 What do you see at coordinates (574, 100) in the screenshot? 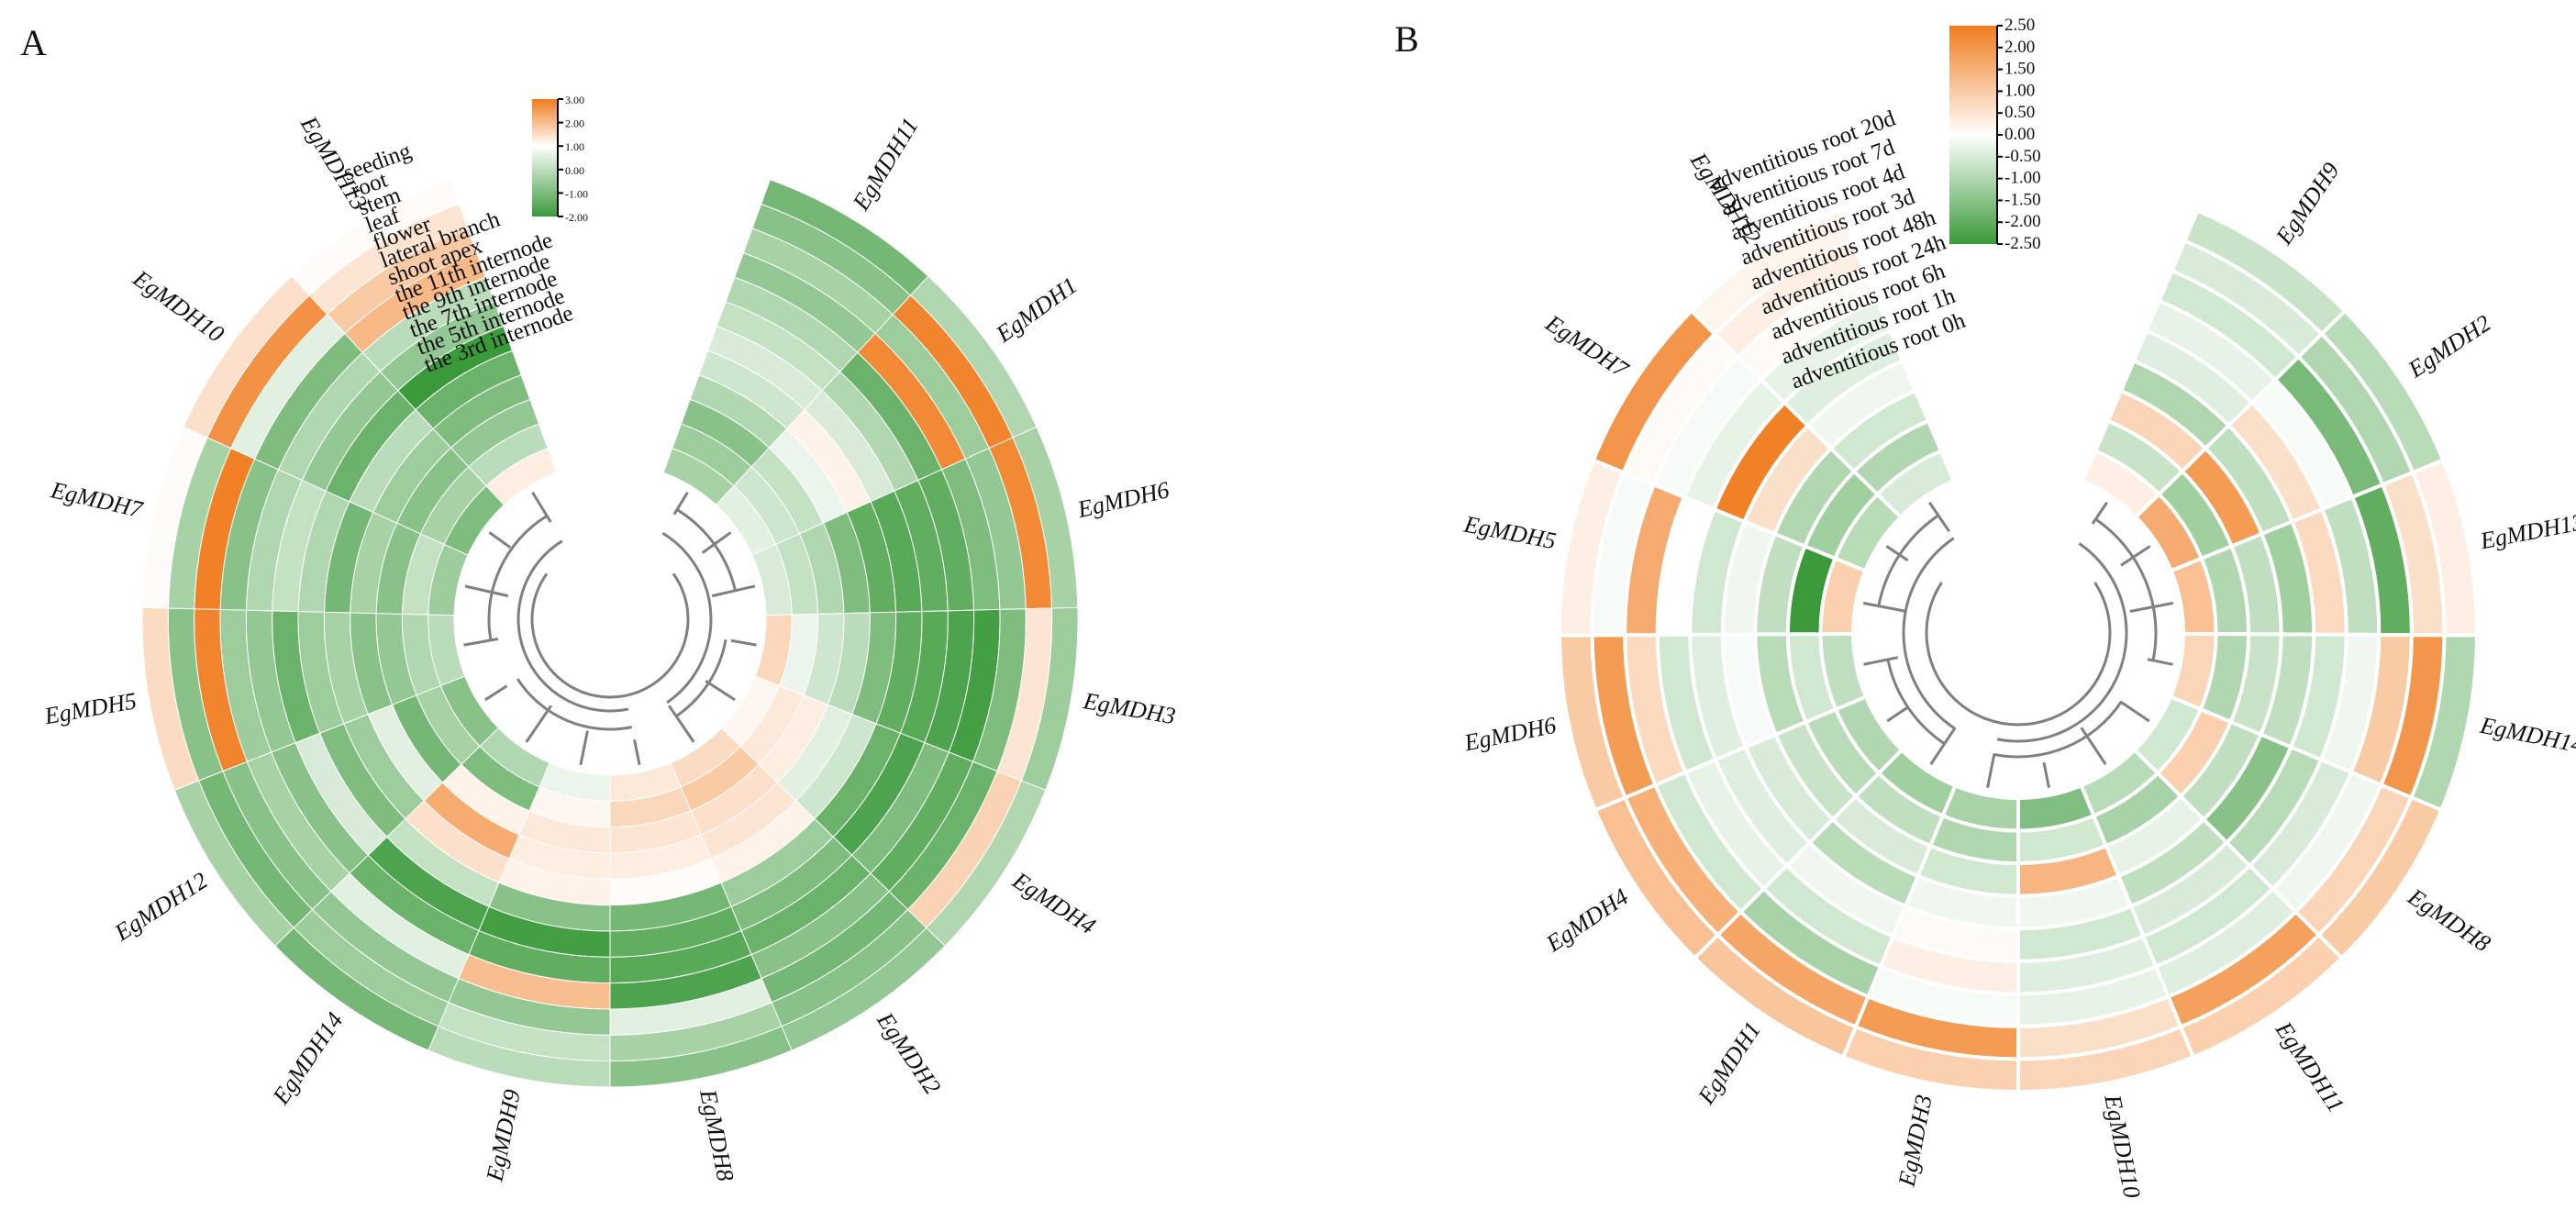
I see `legend-tick-label: 3.00` at bounding box center [574, 100].